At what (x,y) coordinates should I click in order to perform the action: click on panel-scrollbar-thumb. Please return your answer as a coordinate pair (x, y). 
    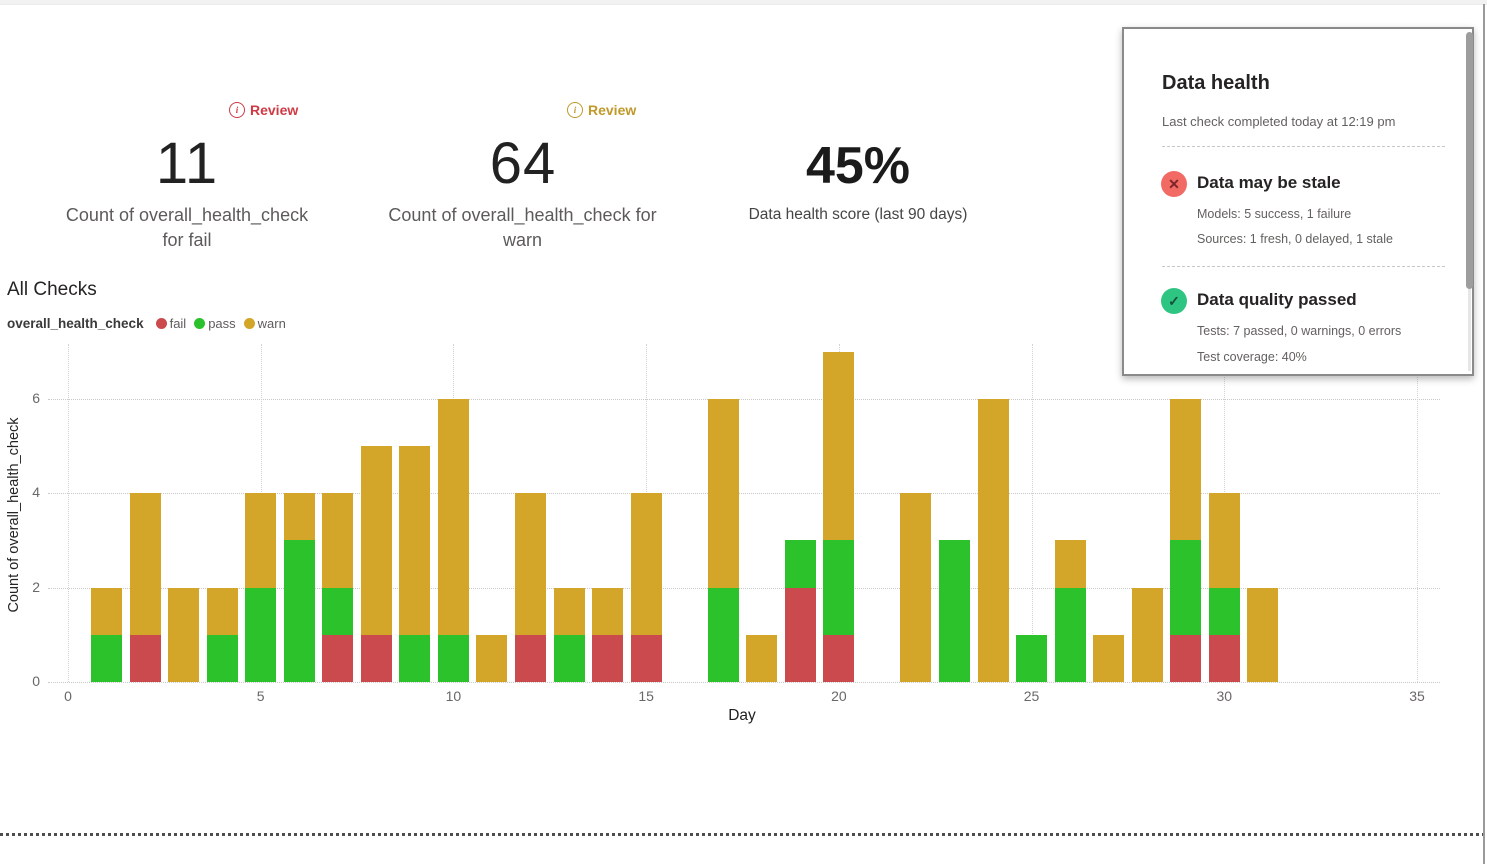
    Looking at the image, I should click on (1469, 160).